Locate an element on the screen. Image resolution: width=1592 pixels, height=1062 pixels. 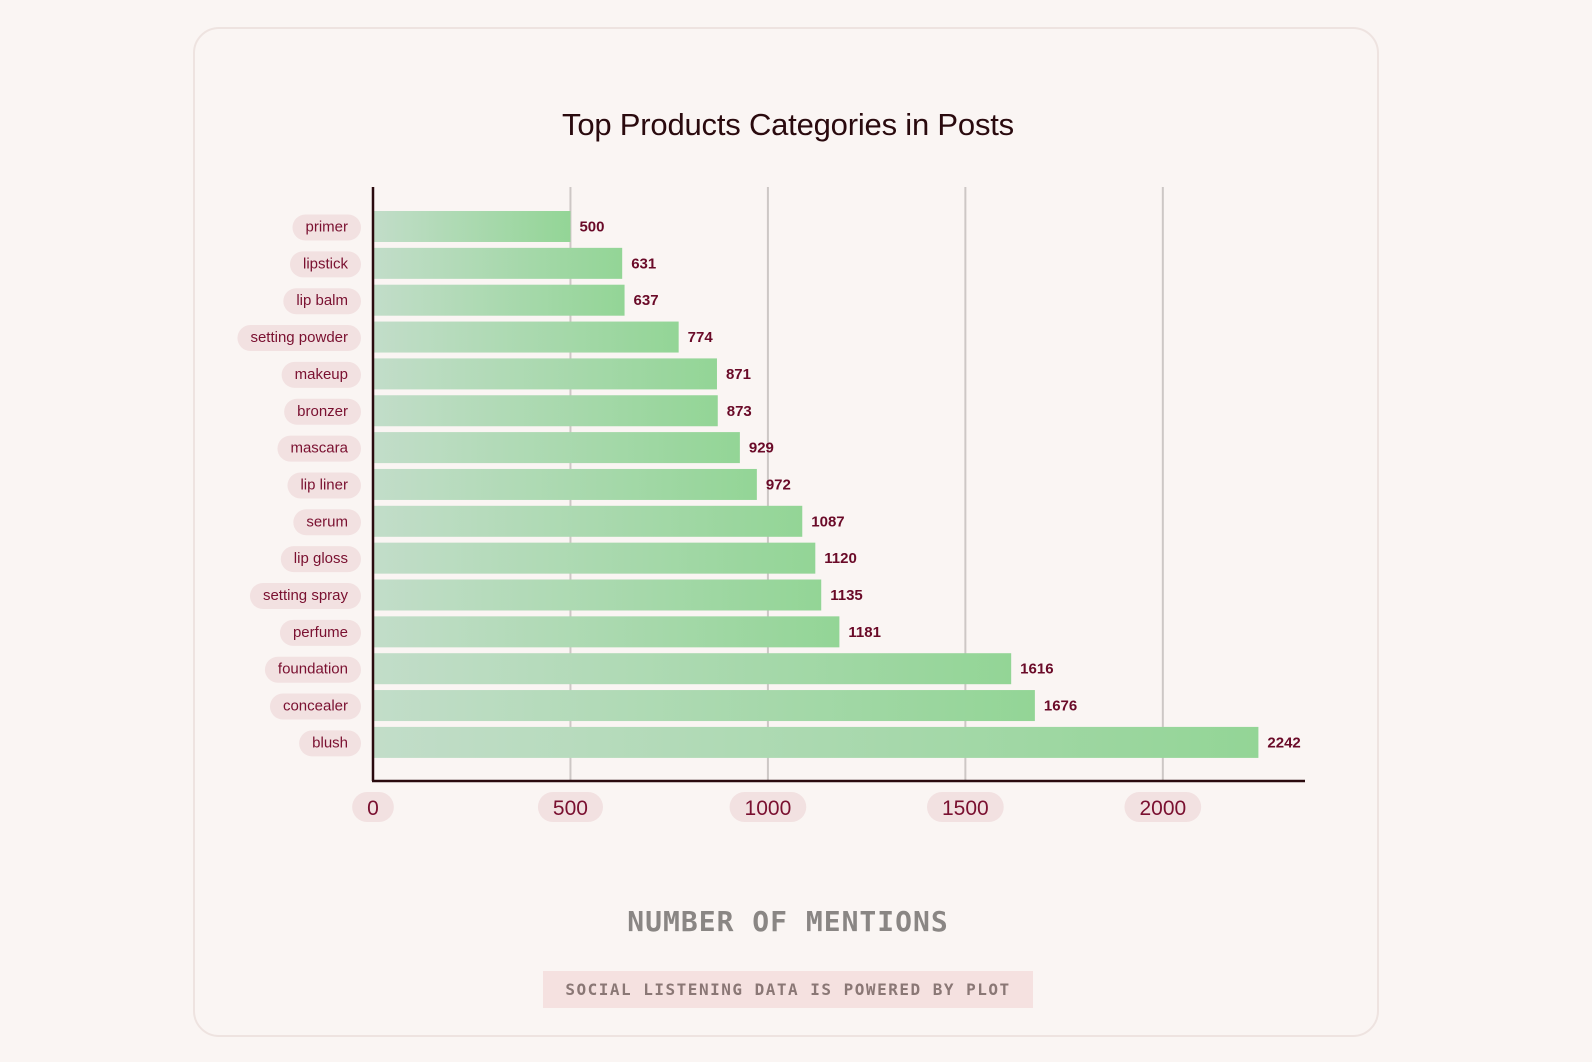
category-pill-2: lip balm is located at coordinates (322, 301).